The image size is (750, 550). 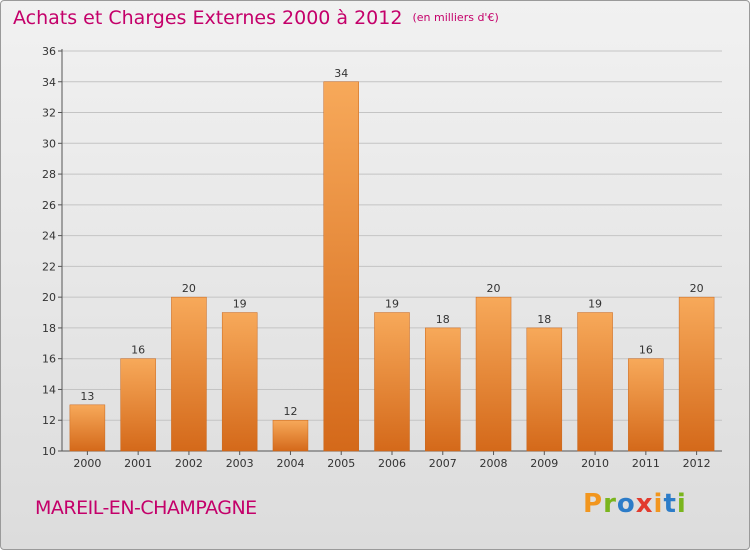 I want to click on x-tick-label: 2001, so click(x=138, y=463).